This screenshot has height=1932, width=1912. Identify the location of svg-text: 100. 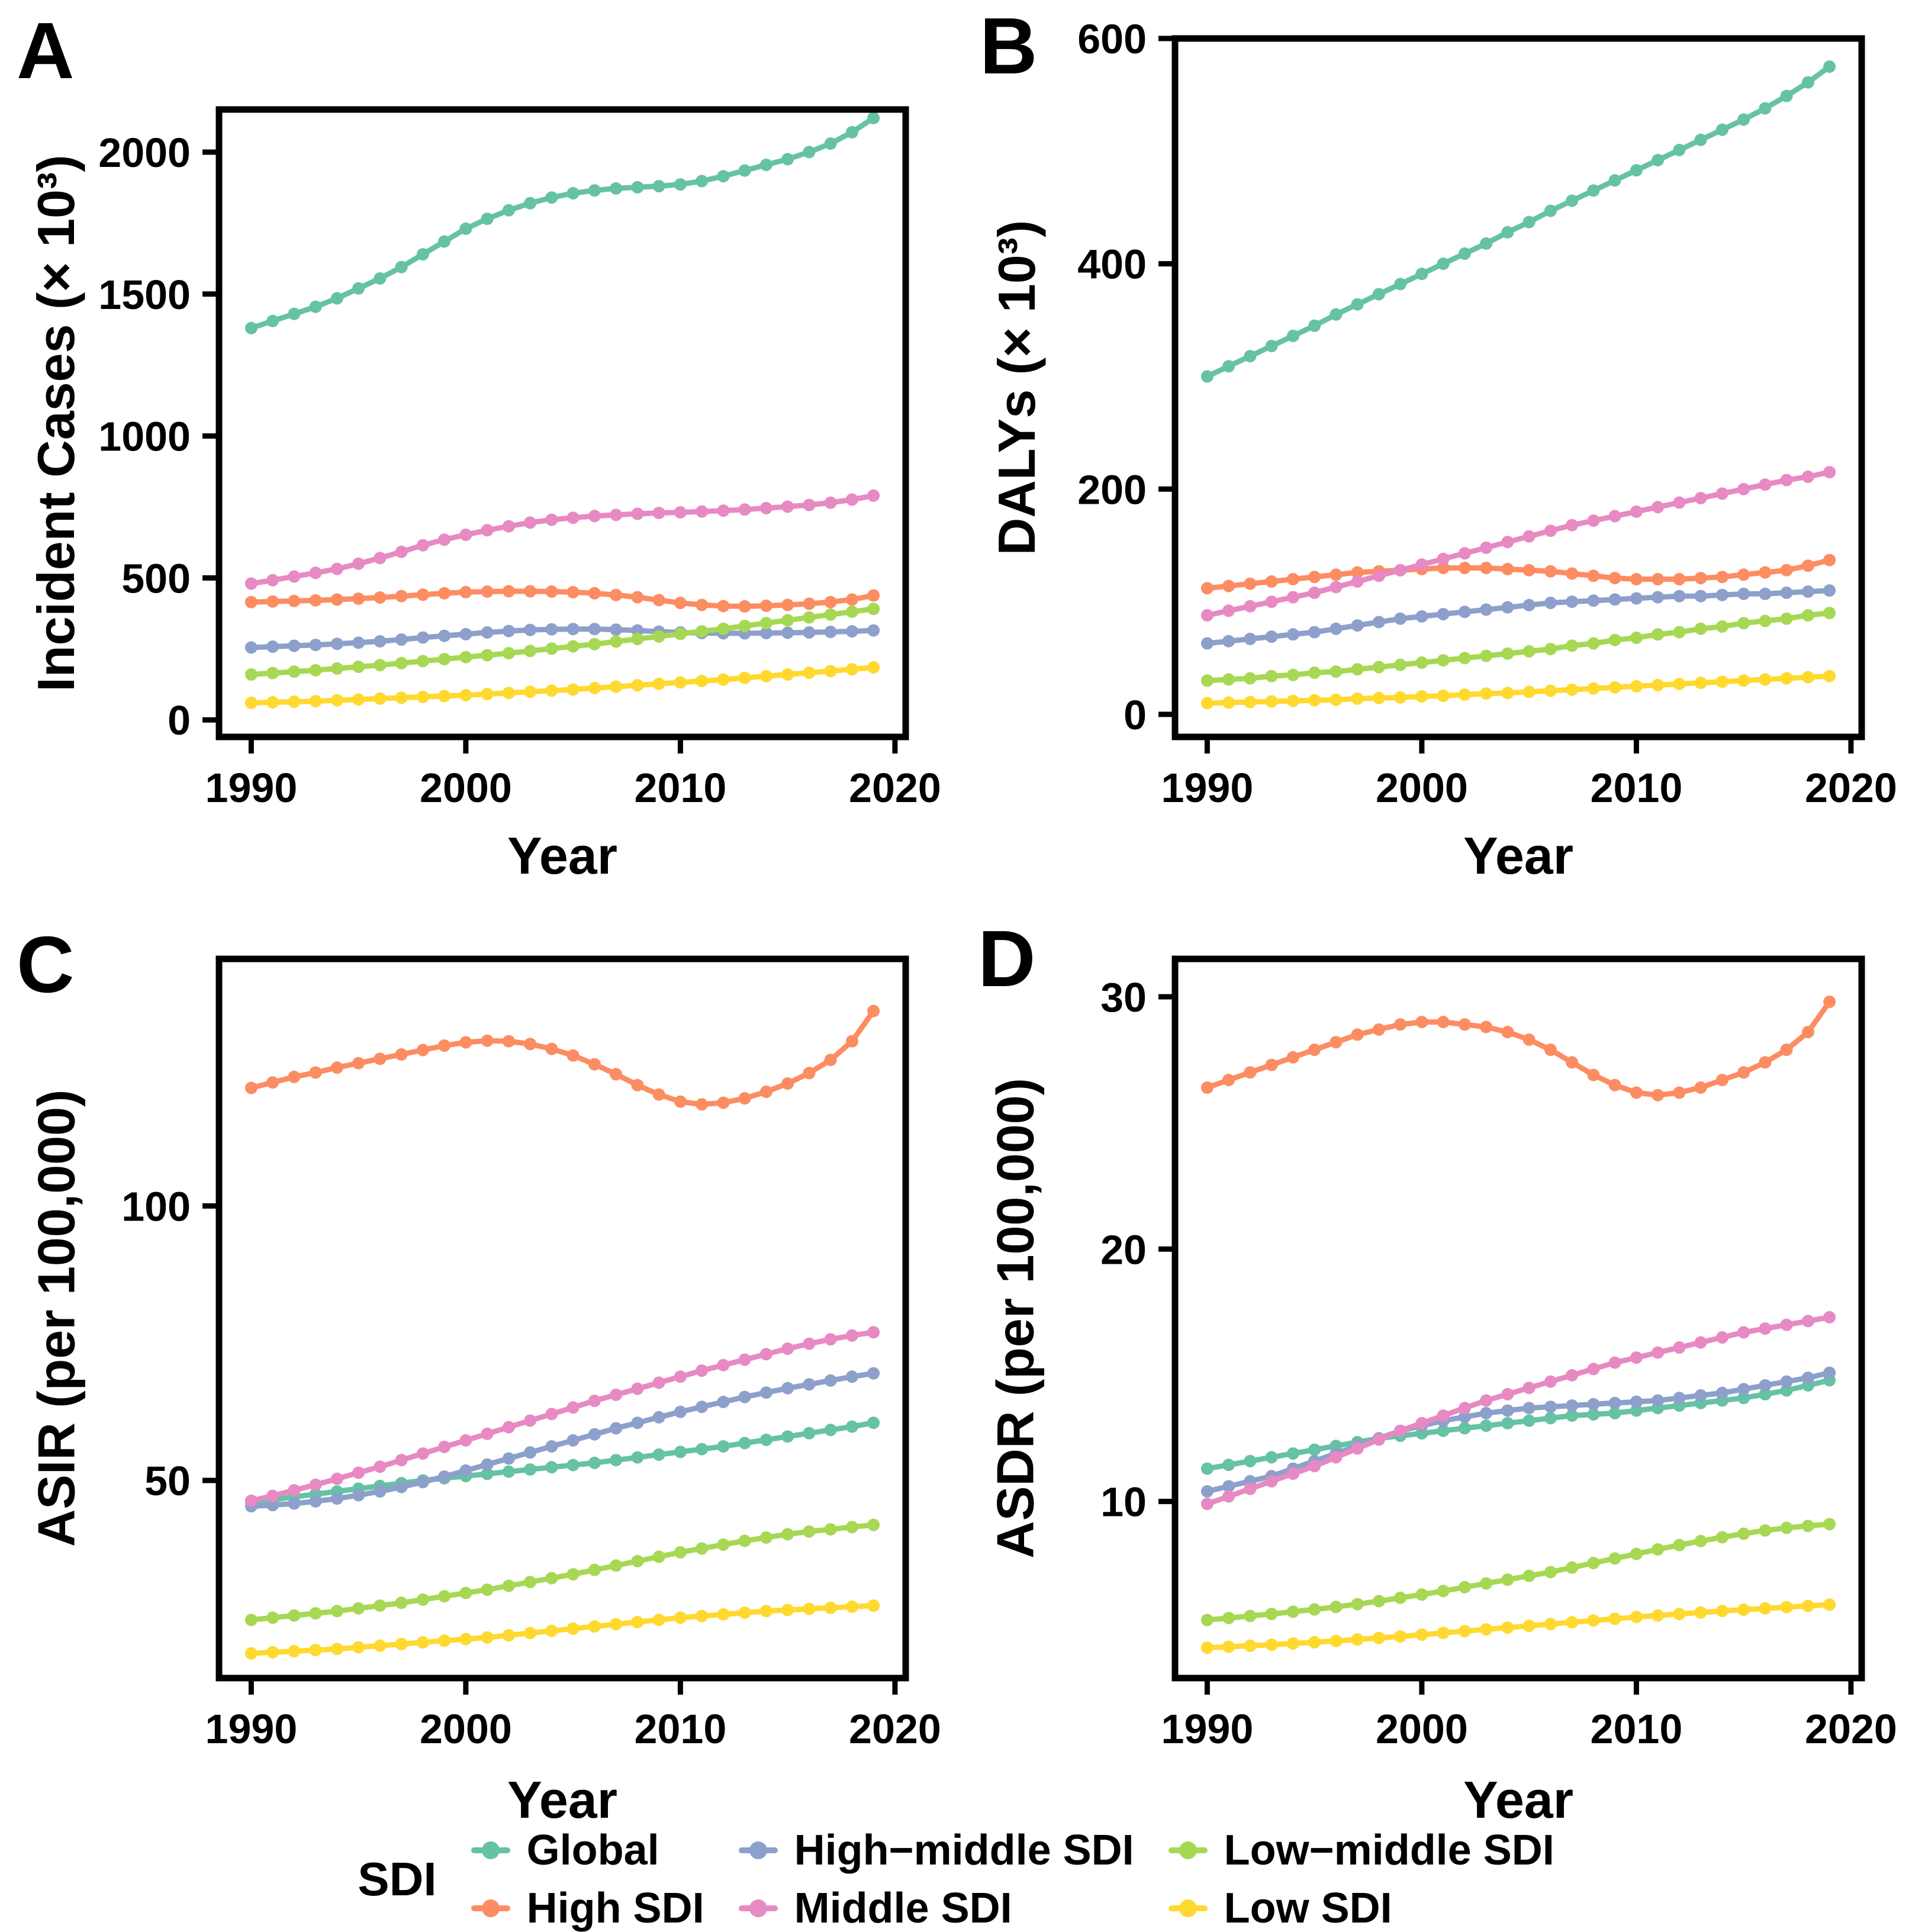
(156, 1206).